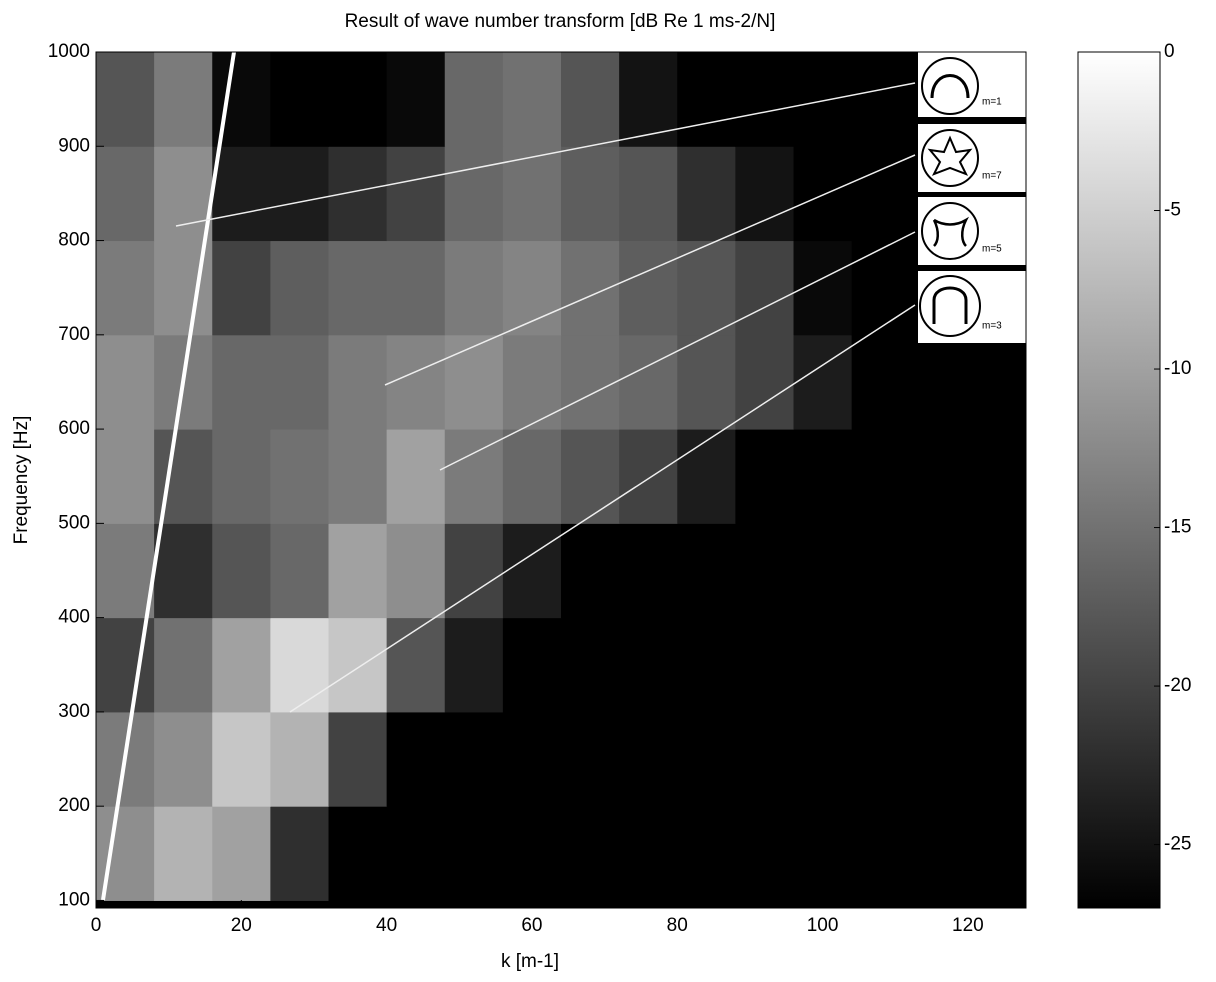 This screenshot has width=1216, height=982. I want to click on x-tick-label: 60, so click(531, 925).